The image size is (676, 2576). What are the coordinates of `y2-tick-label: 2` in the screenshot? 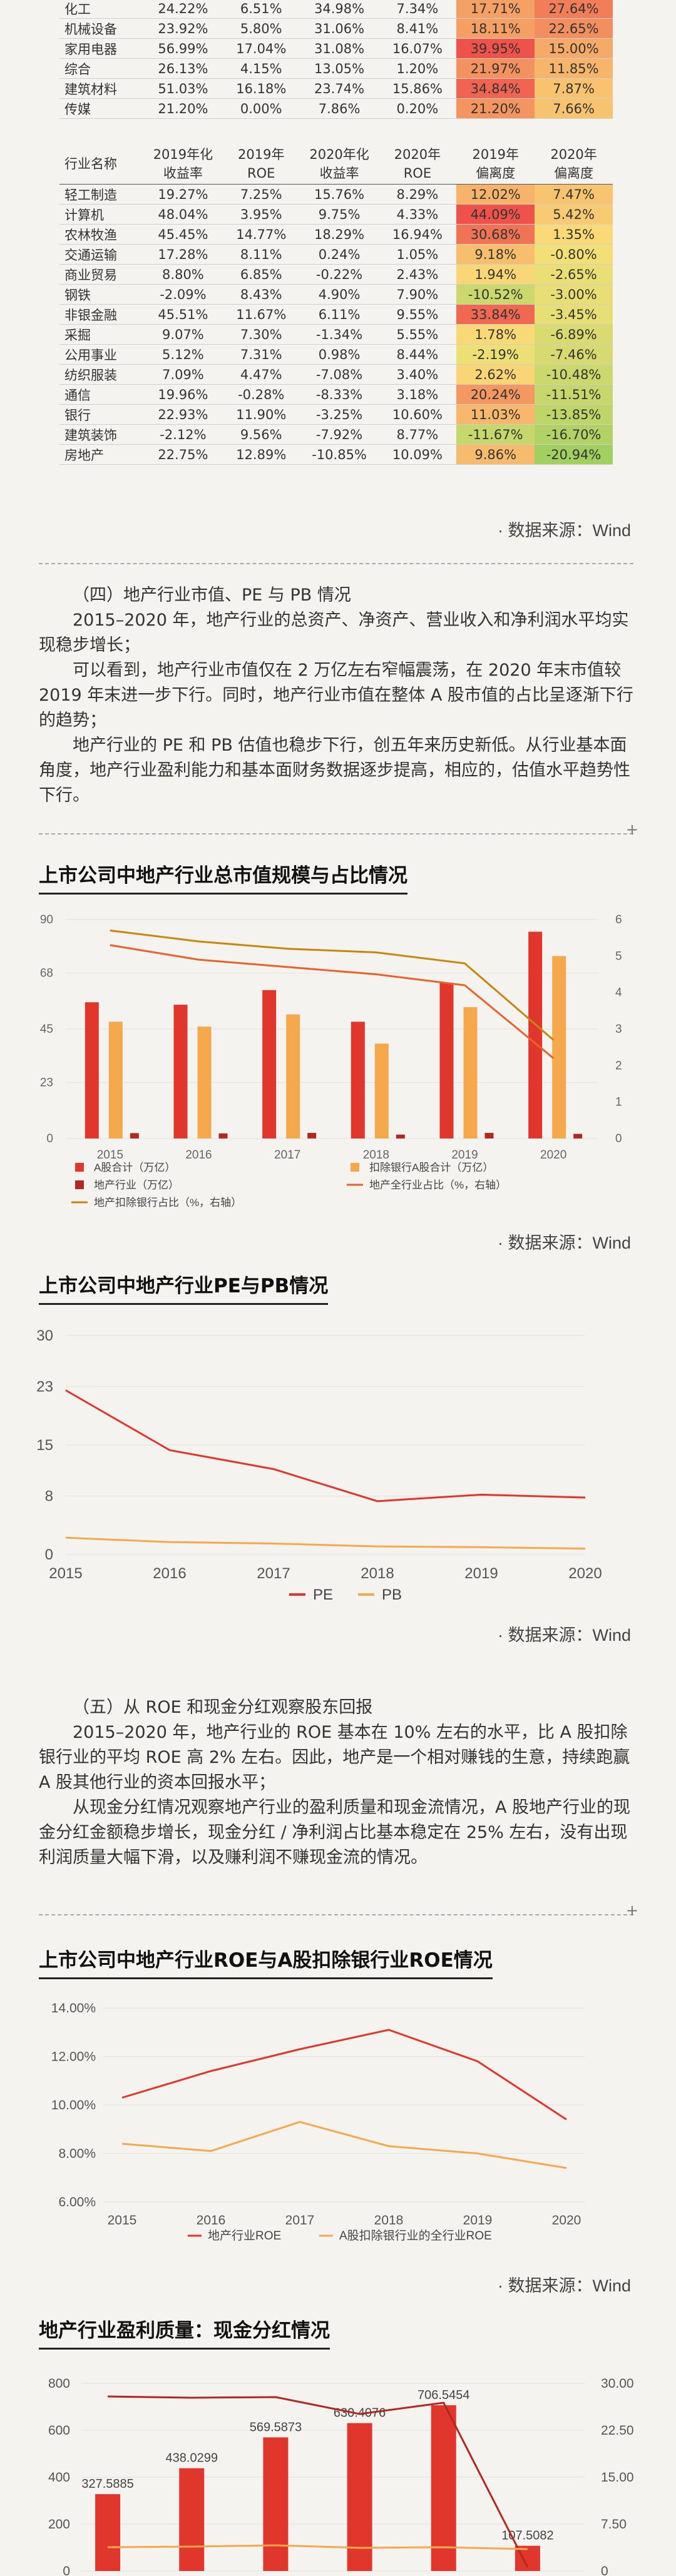 It's located at (618, 1065).